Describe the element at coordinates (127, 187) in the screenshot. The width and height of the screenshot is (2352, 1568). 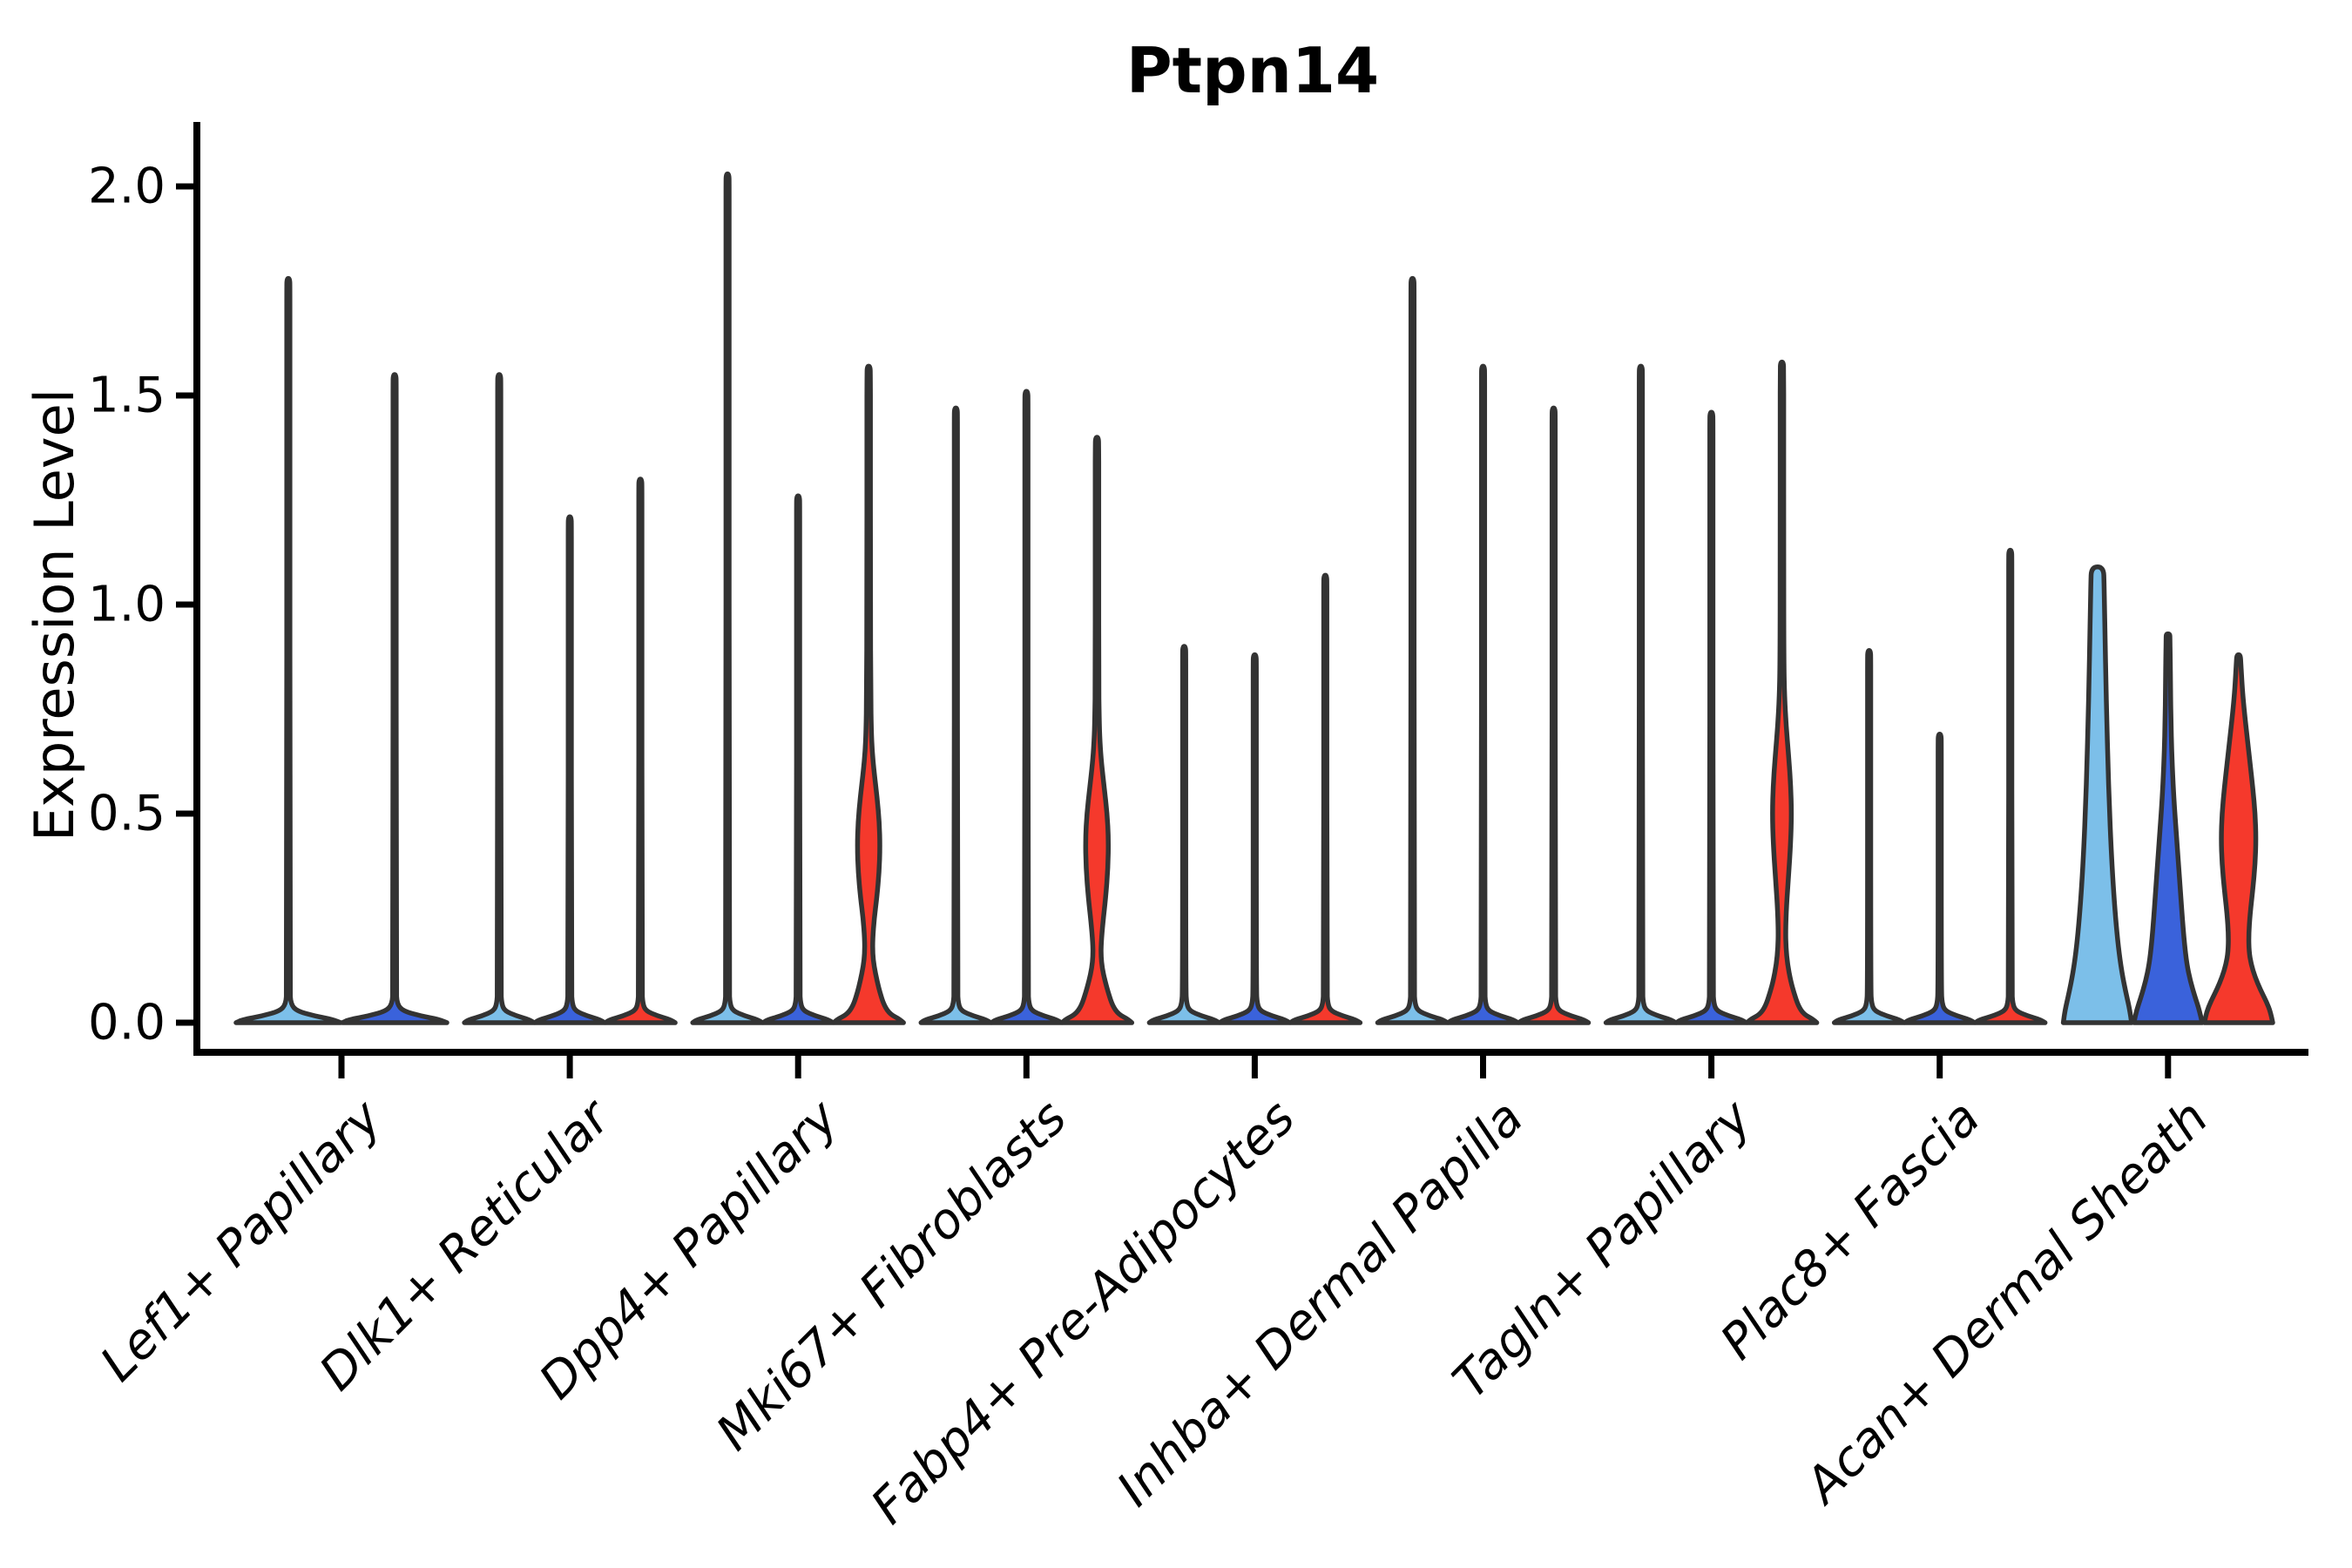
I see `y-tick-label: 2.0` at that location.